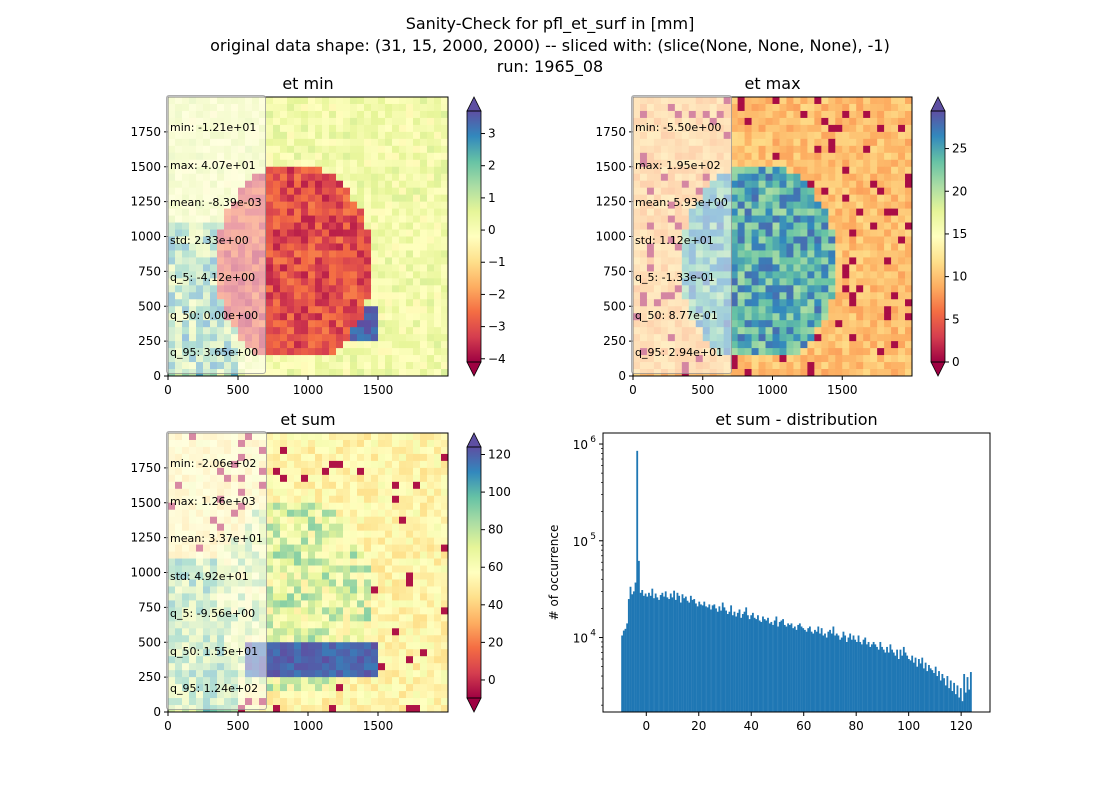 The width and height of the screenshot is (1100, 800). Describe the element at coordinates (492, 134) in the screenshot. I see `colorbar-tick-label: 3` at that location.